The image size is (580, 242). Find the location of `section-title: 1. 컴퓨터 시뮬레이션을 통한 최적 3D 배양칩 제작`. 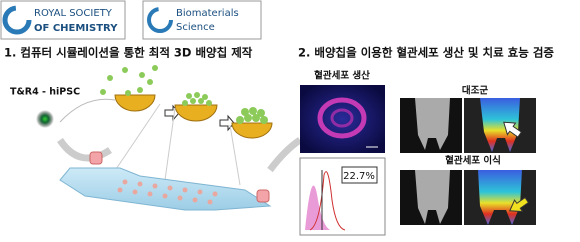

section-title: 1. 컴퓨터 시뮬레이션을 통한 최적 3D 배양칩 제작 is located at coordinates (128, 53).